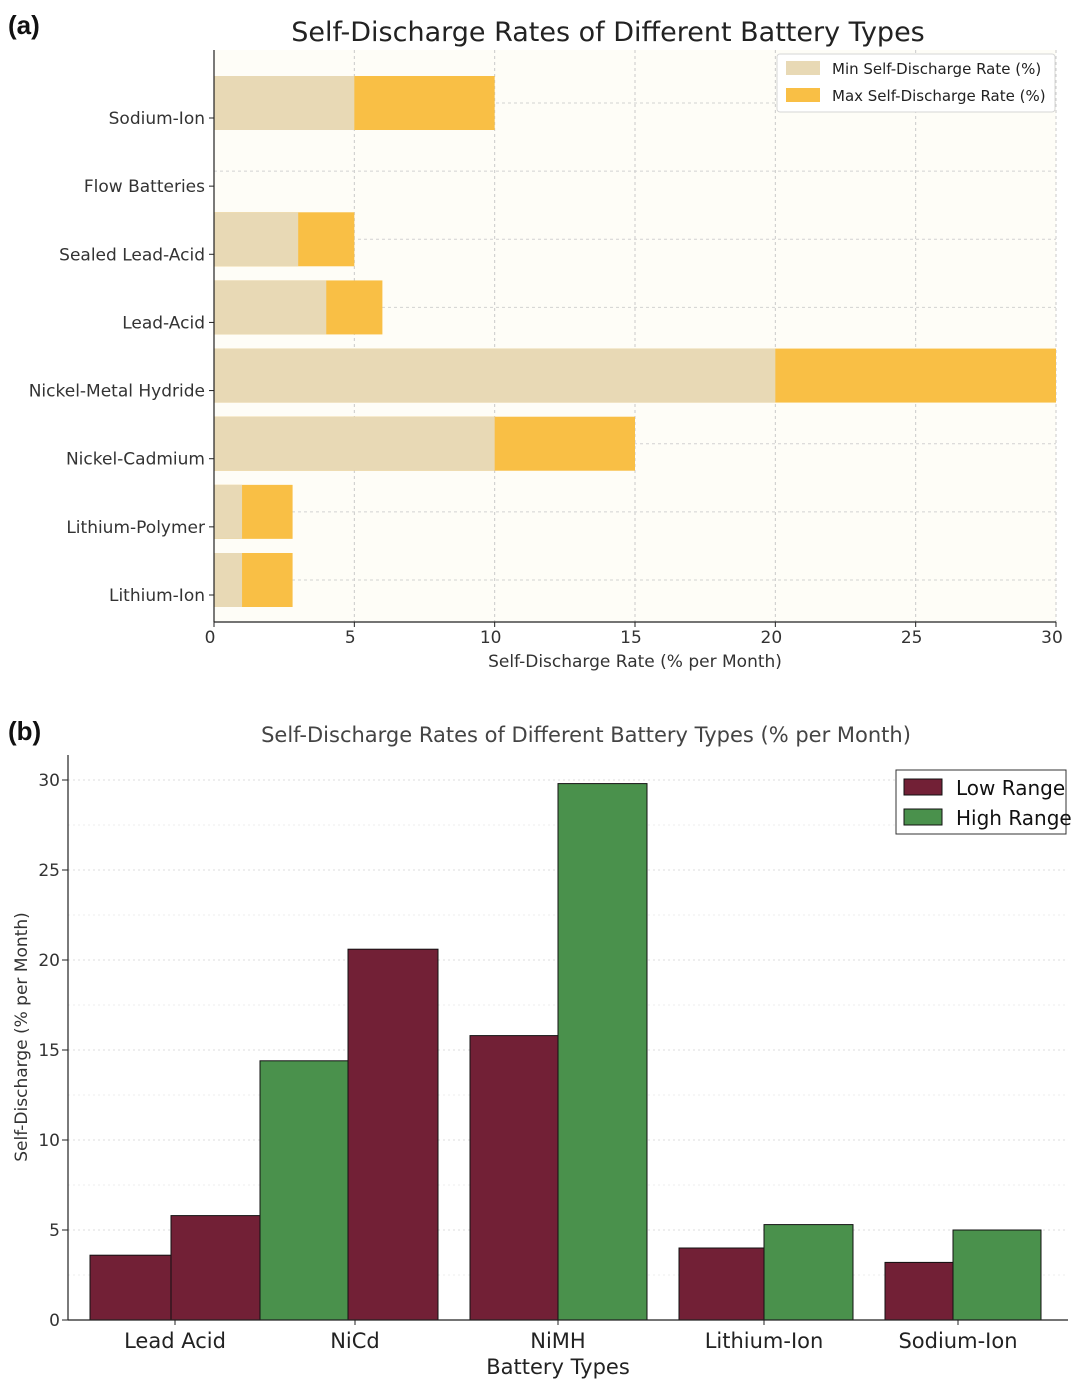 The image size is (1072, 1380). What do you see at coordinates (1052, 638) in the screenshot?
I see `panel-a-x-tick-label: 30` at bounding box center [1052, 638].